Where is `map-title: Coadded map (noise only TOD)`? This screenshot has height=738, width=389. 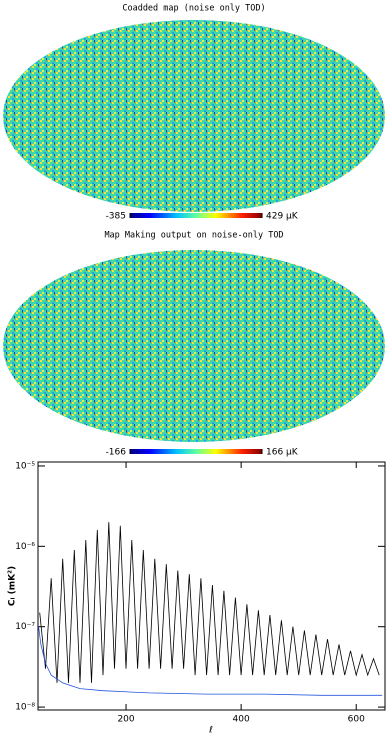
map-title: Coadded map (noise only TOD) is located at coordinates (193, 9).